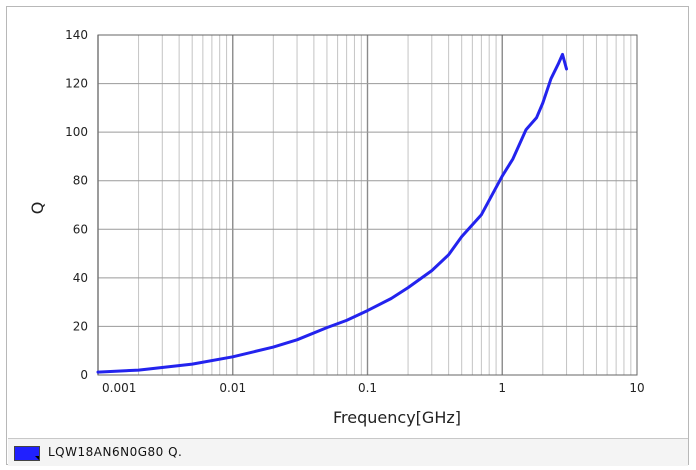 The height and width of the screenshot is (470, 696). What do you see at coordinates (76, 132) in the screenshot?
I see `y-tick-label: 100` at bounding box center [76, 132].